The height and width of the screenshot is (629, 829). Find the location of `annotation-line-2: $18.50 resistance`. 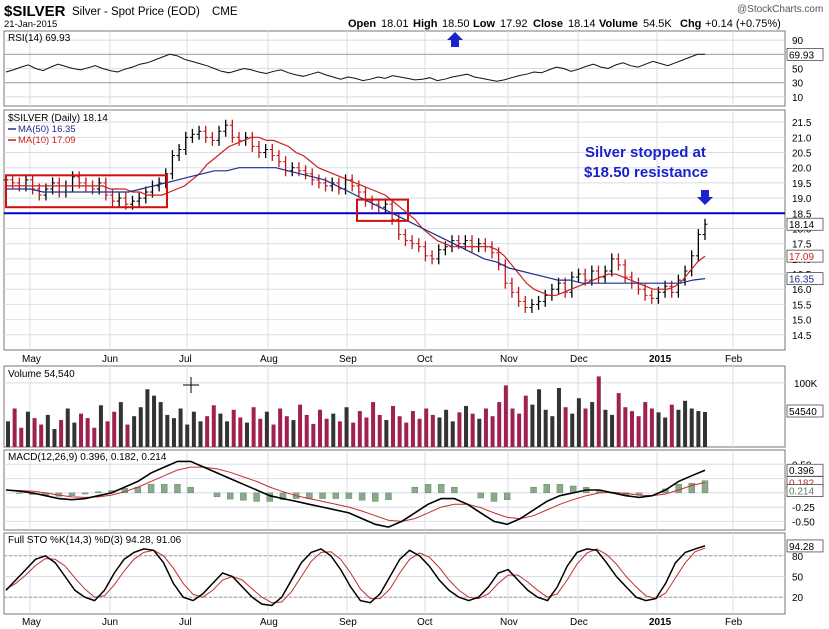

annotation-line-2: $18.50 resistance is located at coordinates (646, 172).